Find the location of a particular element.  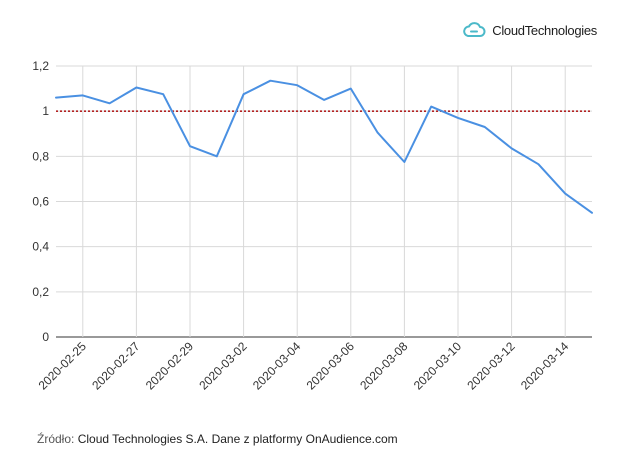

brand-logo: CloudTechnologies is located at coordinates (529, 30).